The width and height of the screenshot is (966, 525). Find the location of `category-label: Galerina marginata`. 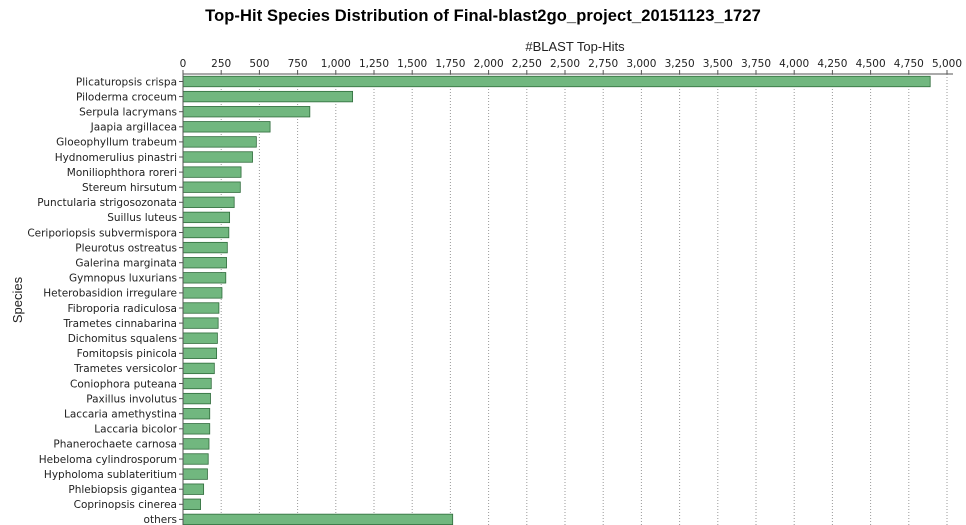

category-label: Galerina marginata is located at coordinates (126, 264).